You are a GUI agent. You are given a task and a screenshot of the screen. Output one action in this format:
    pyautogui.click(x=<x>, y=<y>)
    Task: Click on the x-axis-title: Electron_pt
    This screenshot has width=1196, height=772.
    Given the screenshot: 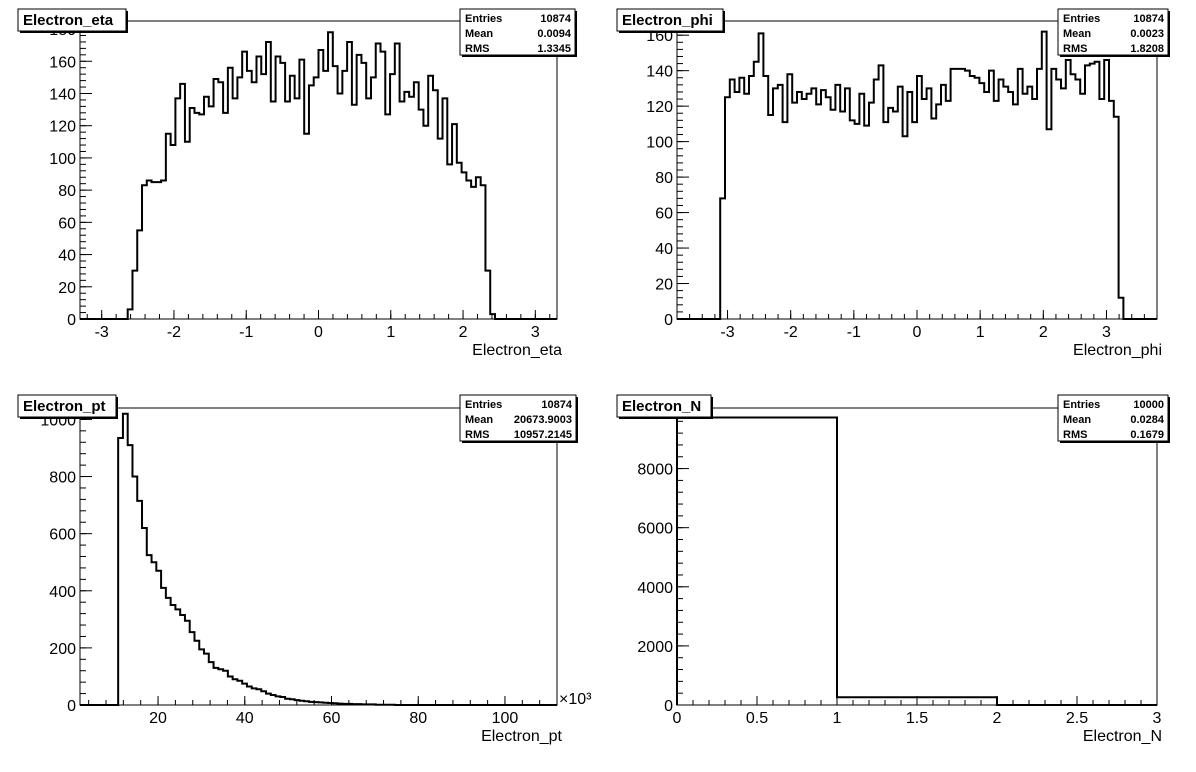 What is the action you would take?
    pyautogui.click(x=521, y=736)
    